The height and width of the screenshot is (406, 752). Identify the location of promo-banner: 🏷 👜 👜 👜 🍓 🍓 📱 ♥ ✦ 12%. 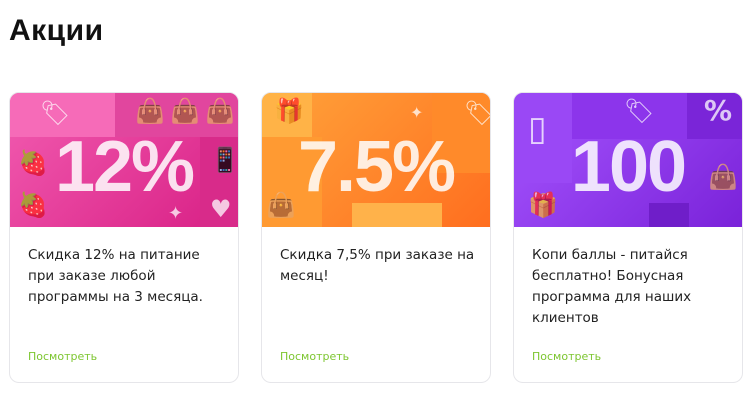
(124, 160).